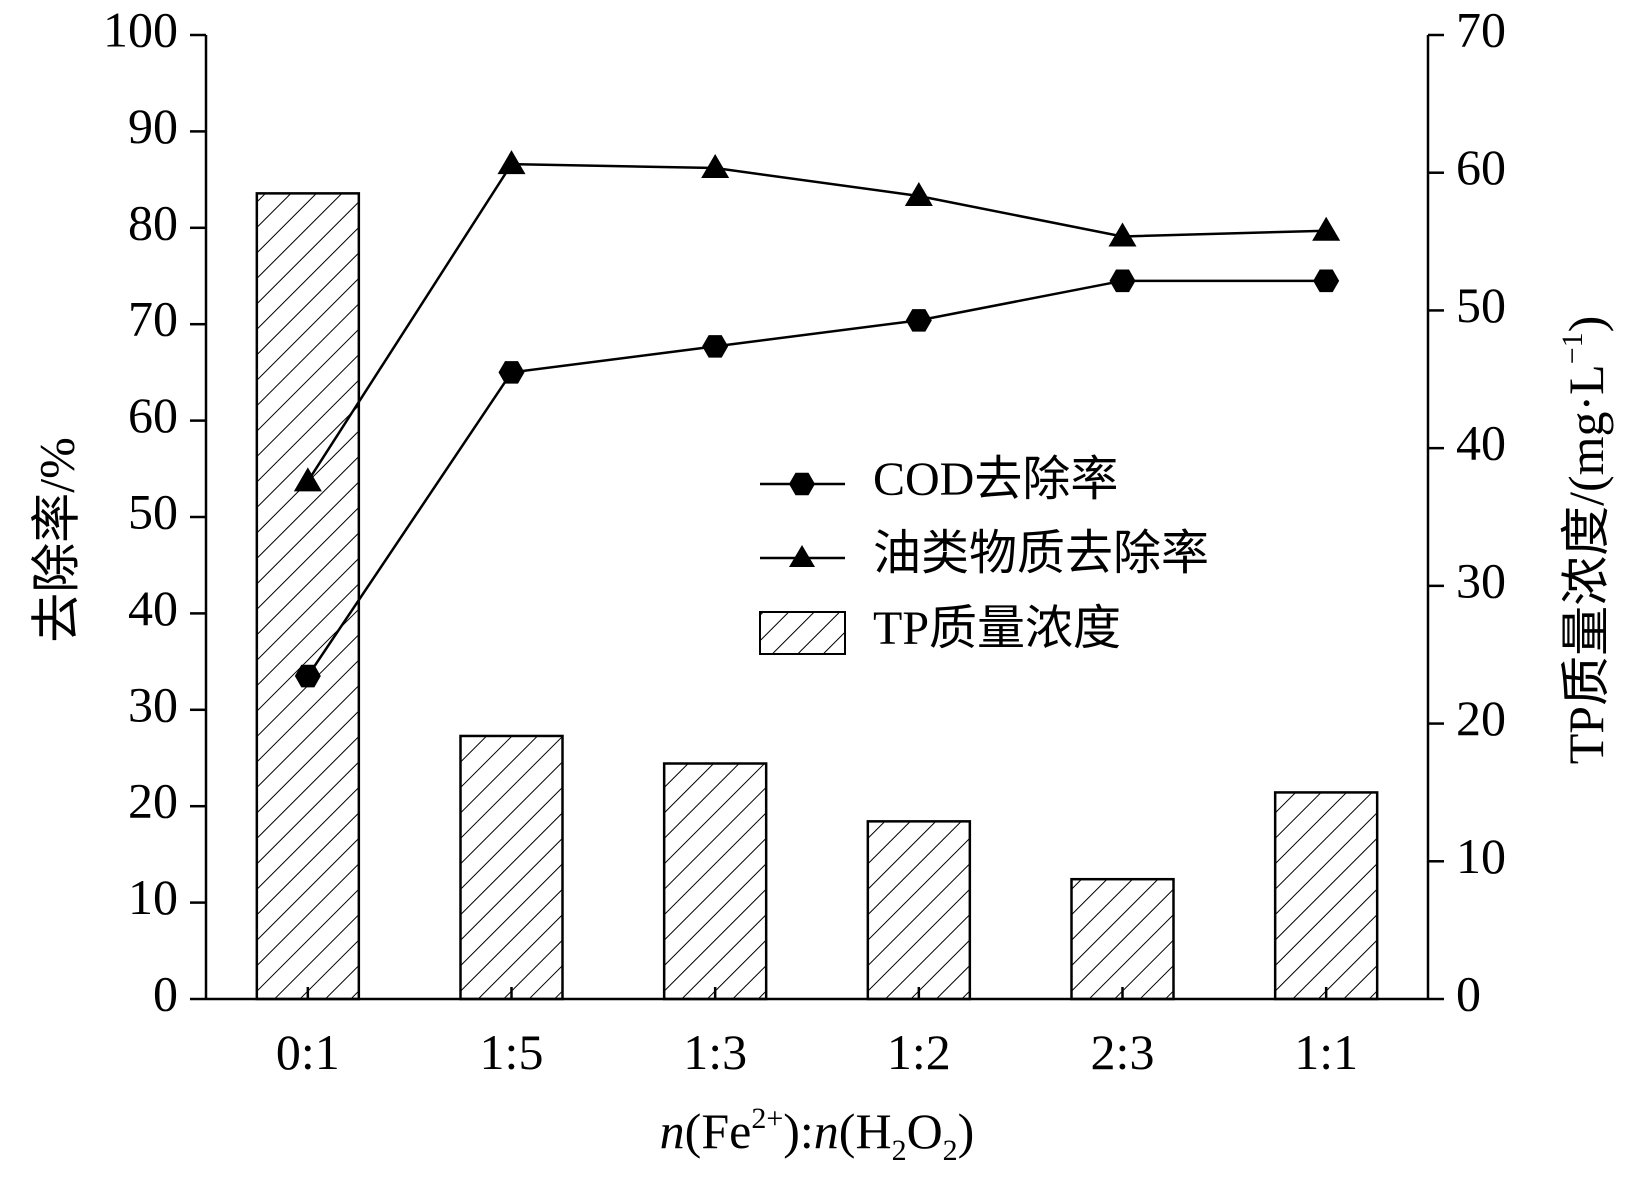  I want to click on legend-item-tp: TP质量浓度, so click(940, 628).